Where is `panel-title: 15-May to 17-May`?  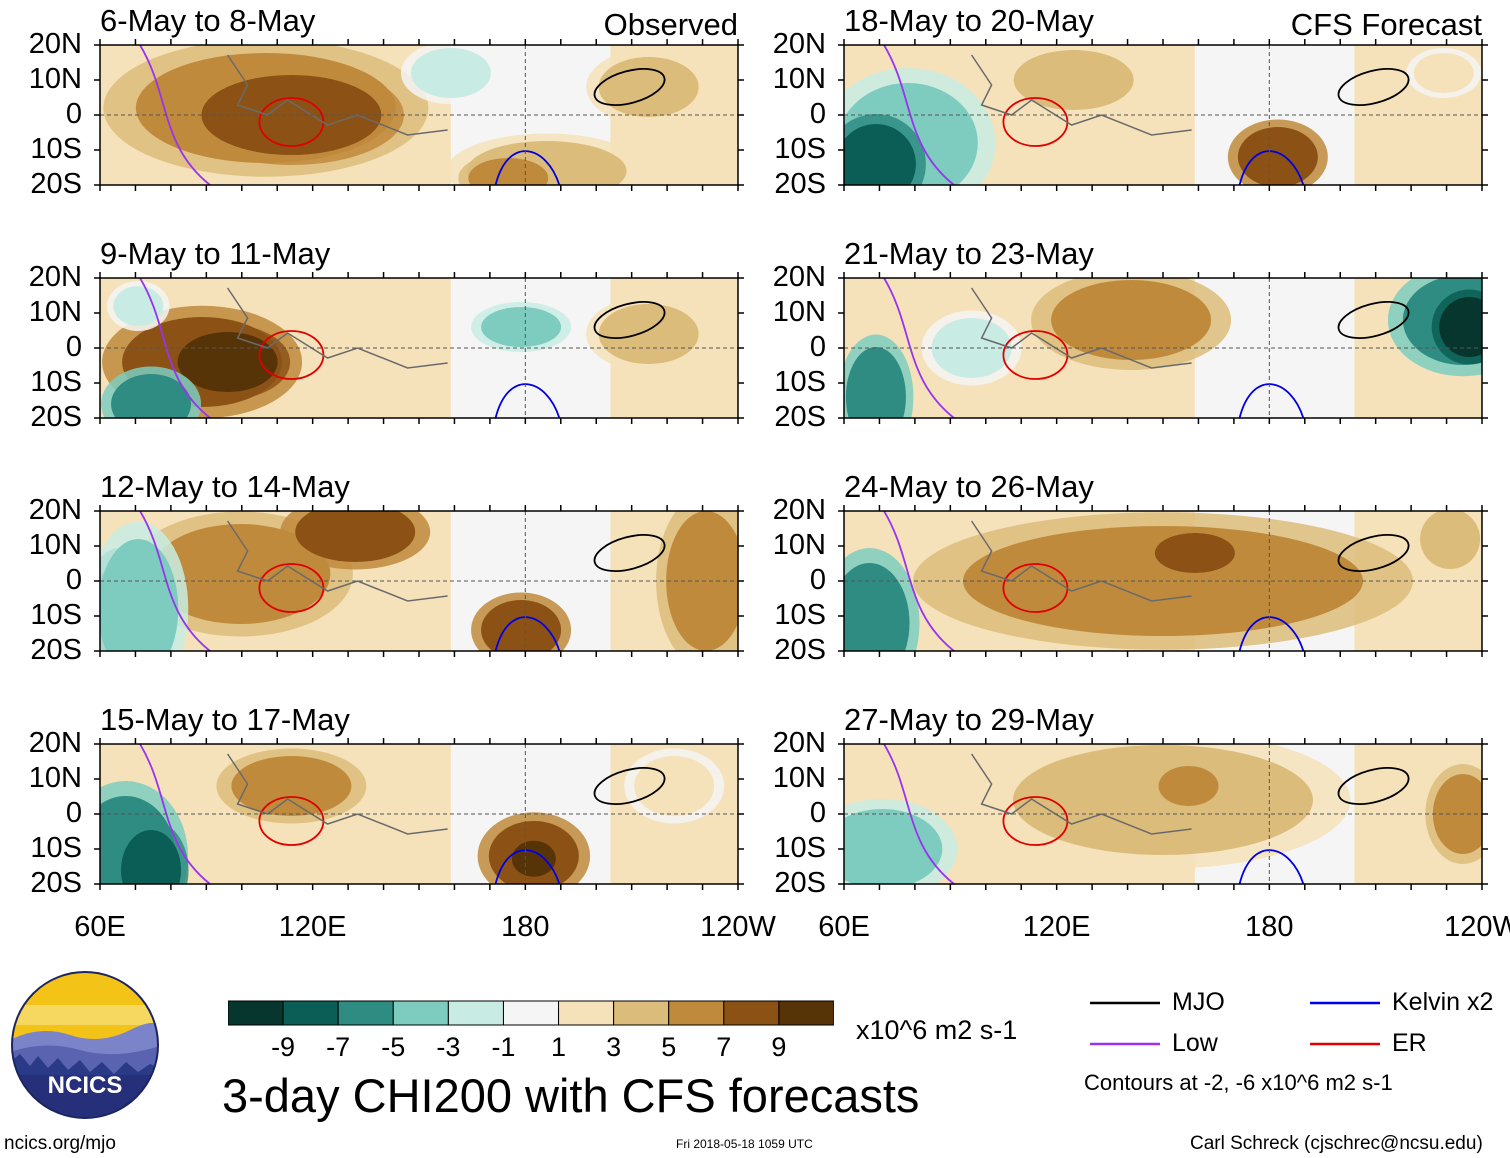 panel-title: 15-May to 17-May is located at coordinates (225, 719).